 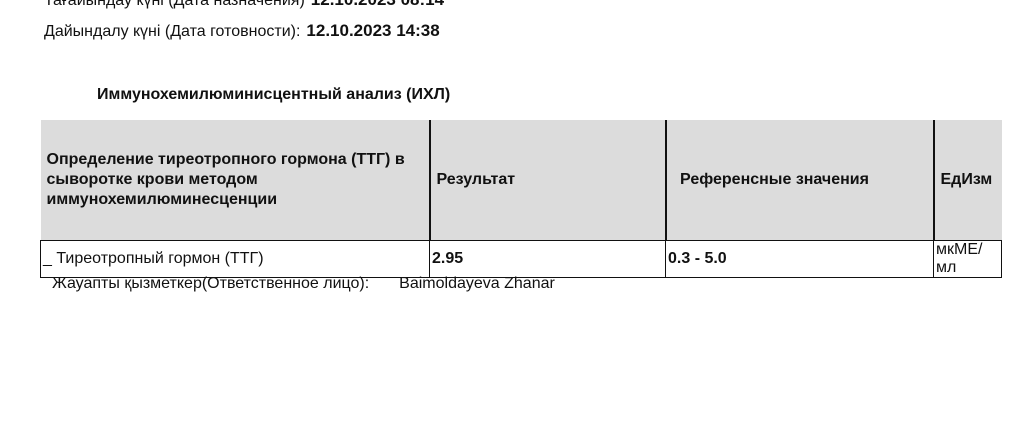 What do you see at coordinates (547, 180) in the screenshot?
I see `column-header-result: Результат` at bounding box center [547, 180].